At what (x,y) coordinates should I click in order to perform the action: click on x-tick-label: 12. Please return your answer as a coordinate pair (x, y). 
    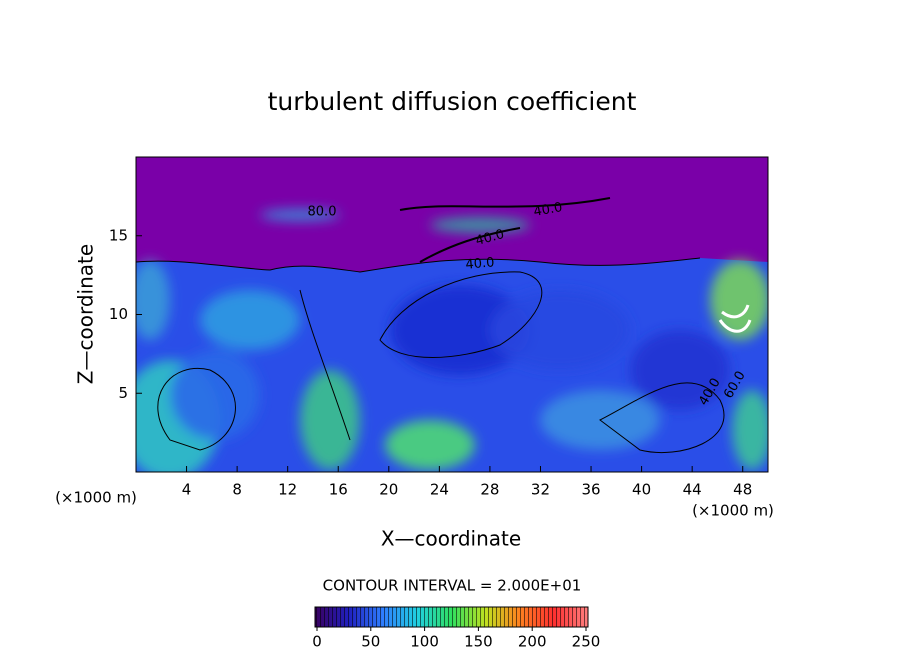
    Looking at the image, I should click on (287, 490).